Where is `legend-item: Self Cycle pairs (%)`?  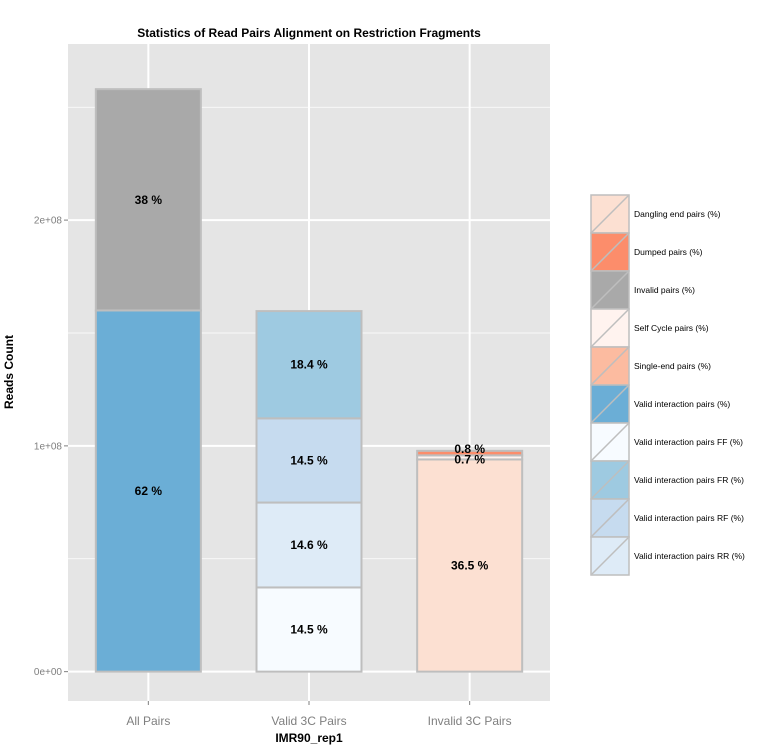
legend-item: Self Cycle pairs (%) is located at coordinates (649, 328).